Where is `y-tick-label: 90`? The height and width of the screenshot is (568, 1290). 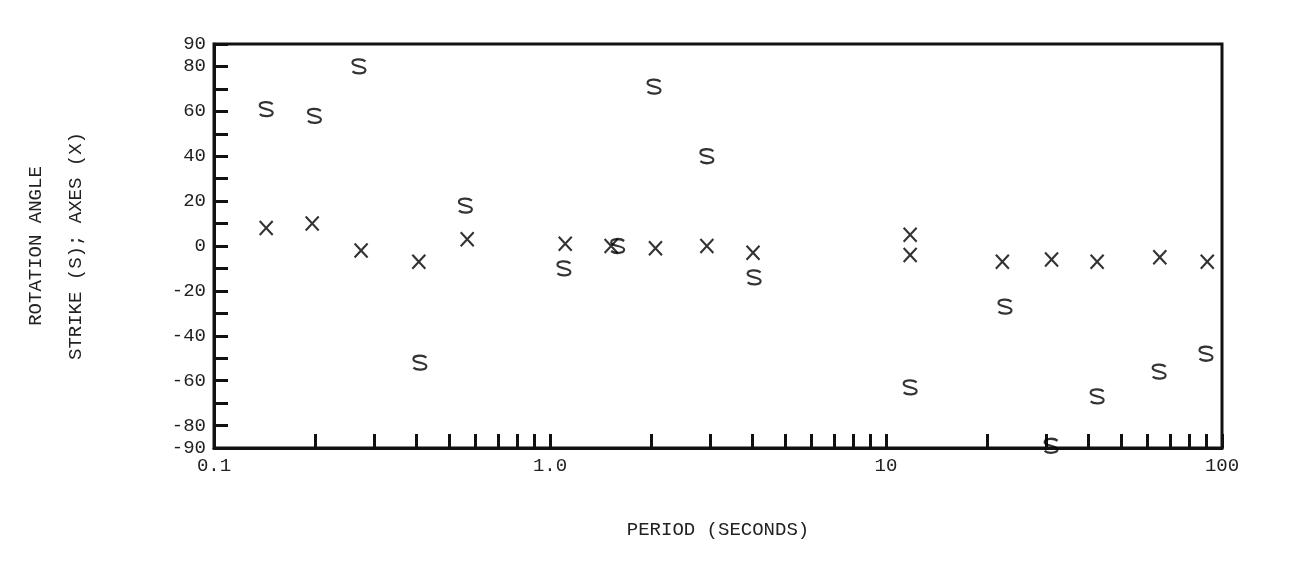 y-tick-label: 90 is located at coordinates (194, 44).